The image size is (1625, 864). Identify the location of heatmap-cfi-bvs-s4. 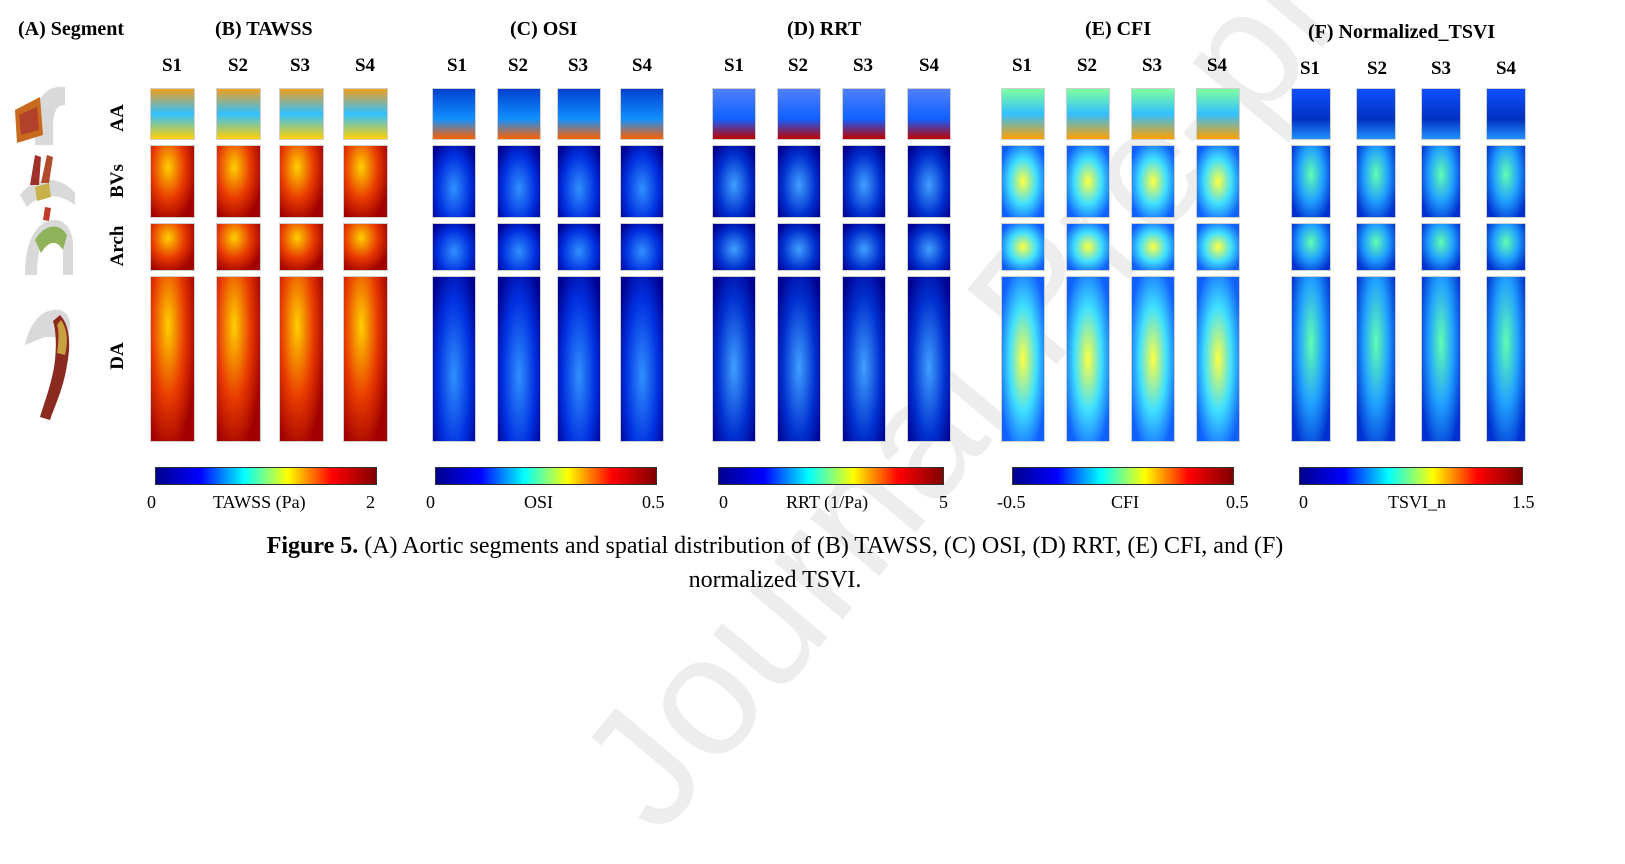
(1218, 181).